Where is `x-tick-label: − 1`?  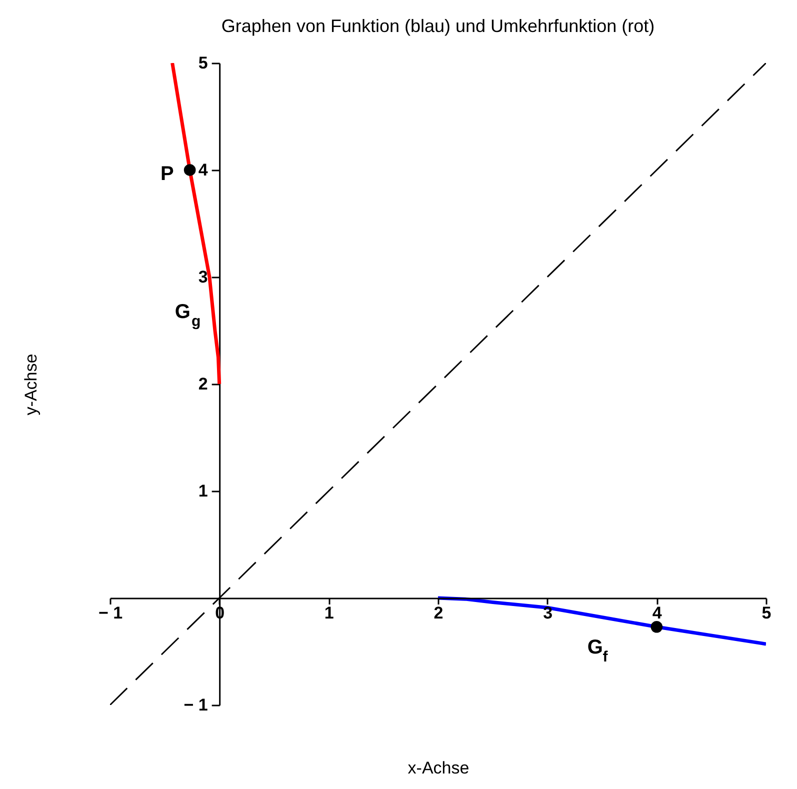 x-tick-label: − 1 is located at coordinates (110, 613).